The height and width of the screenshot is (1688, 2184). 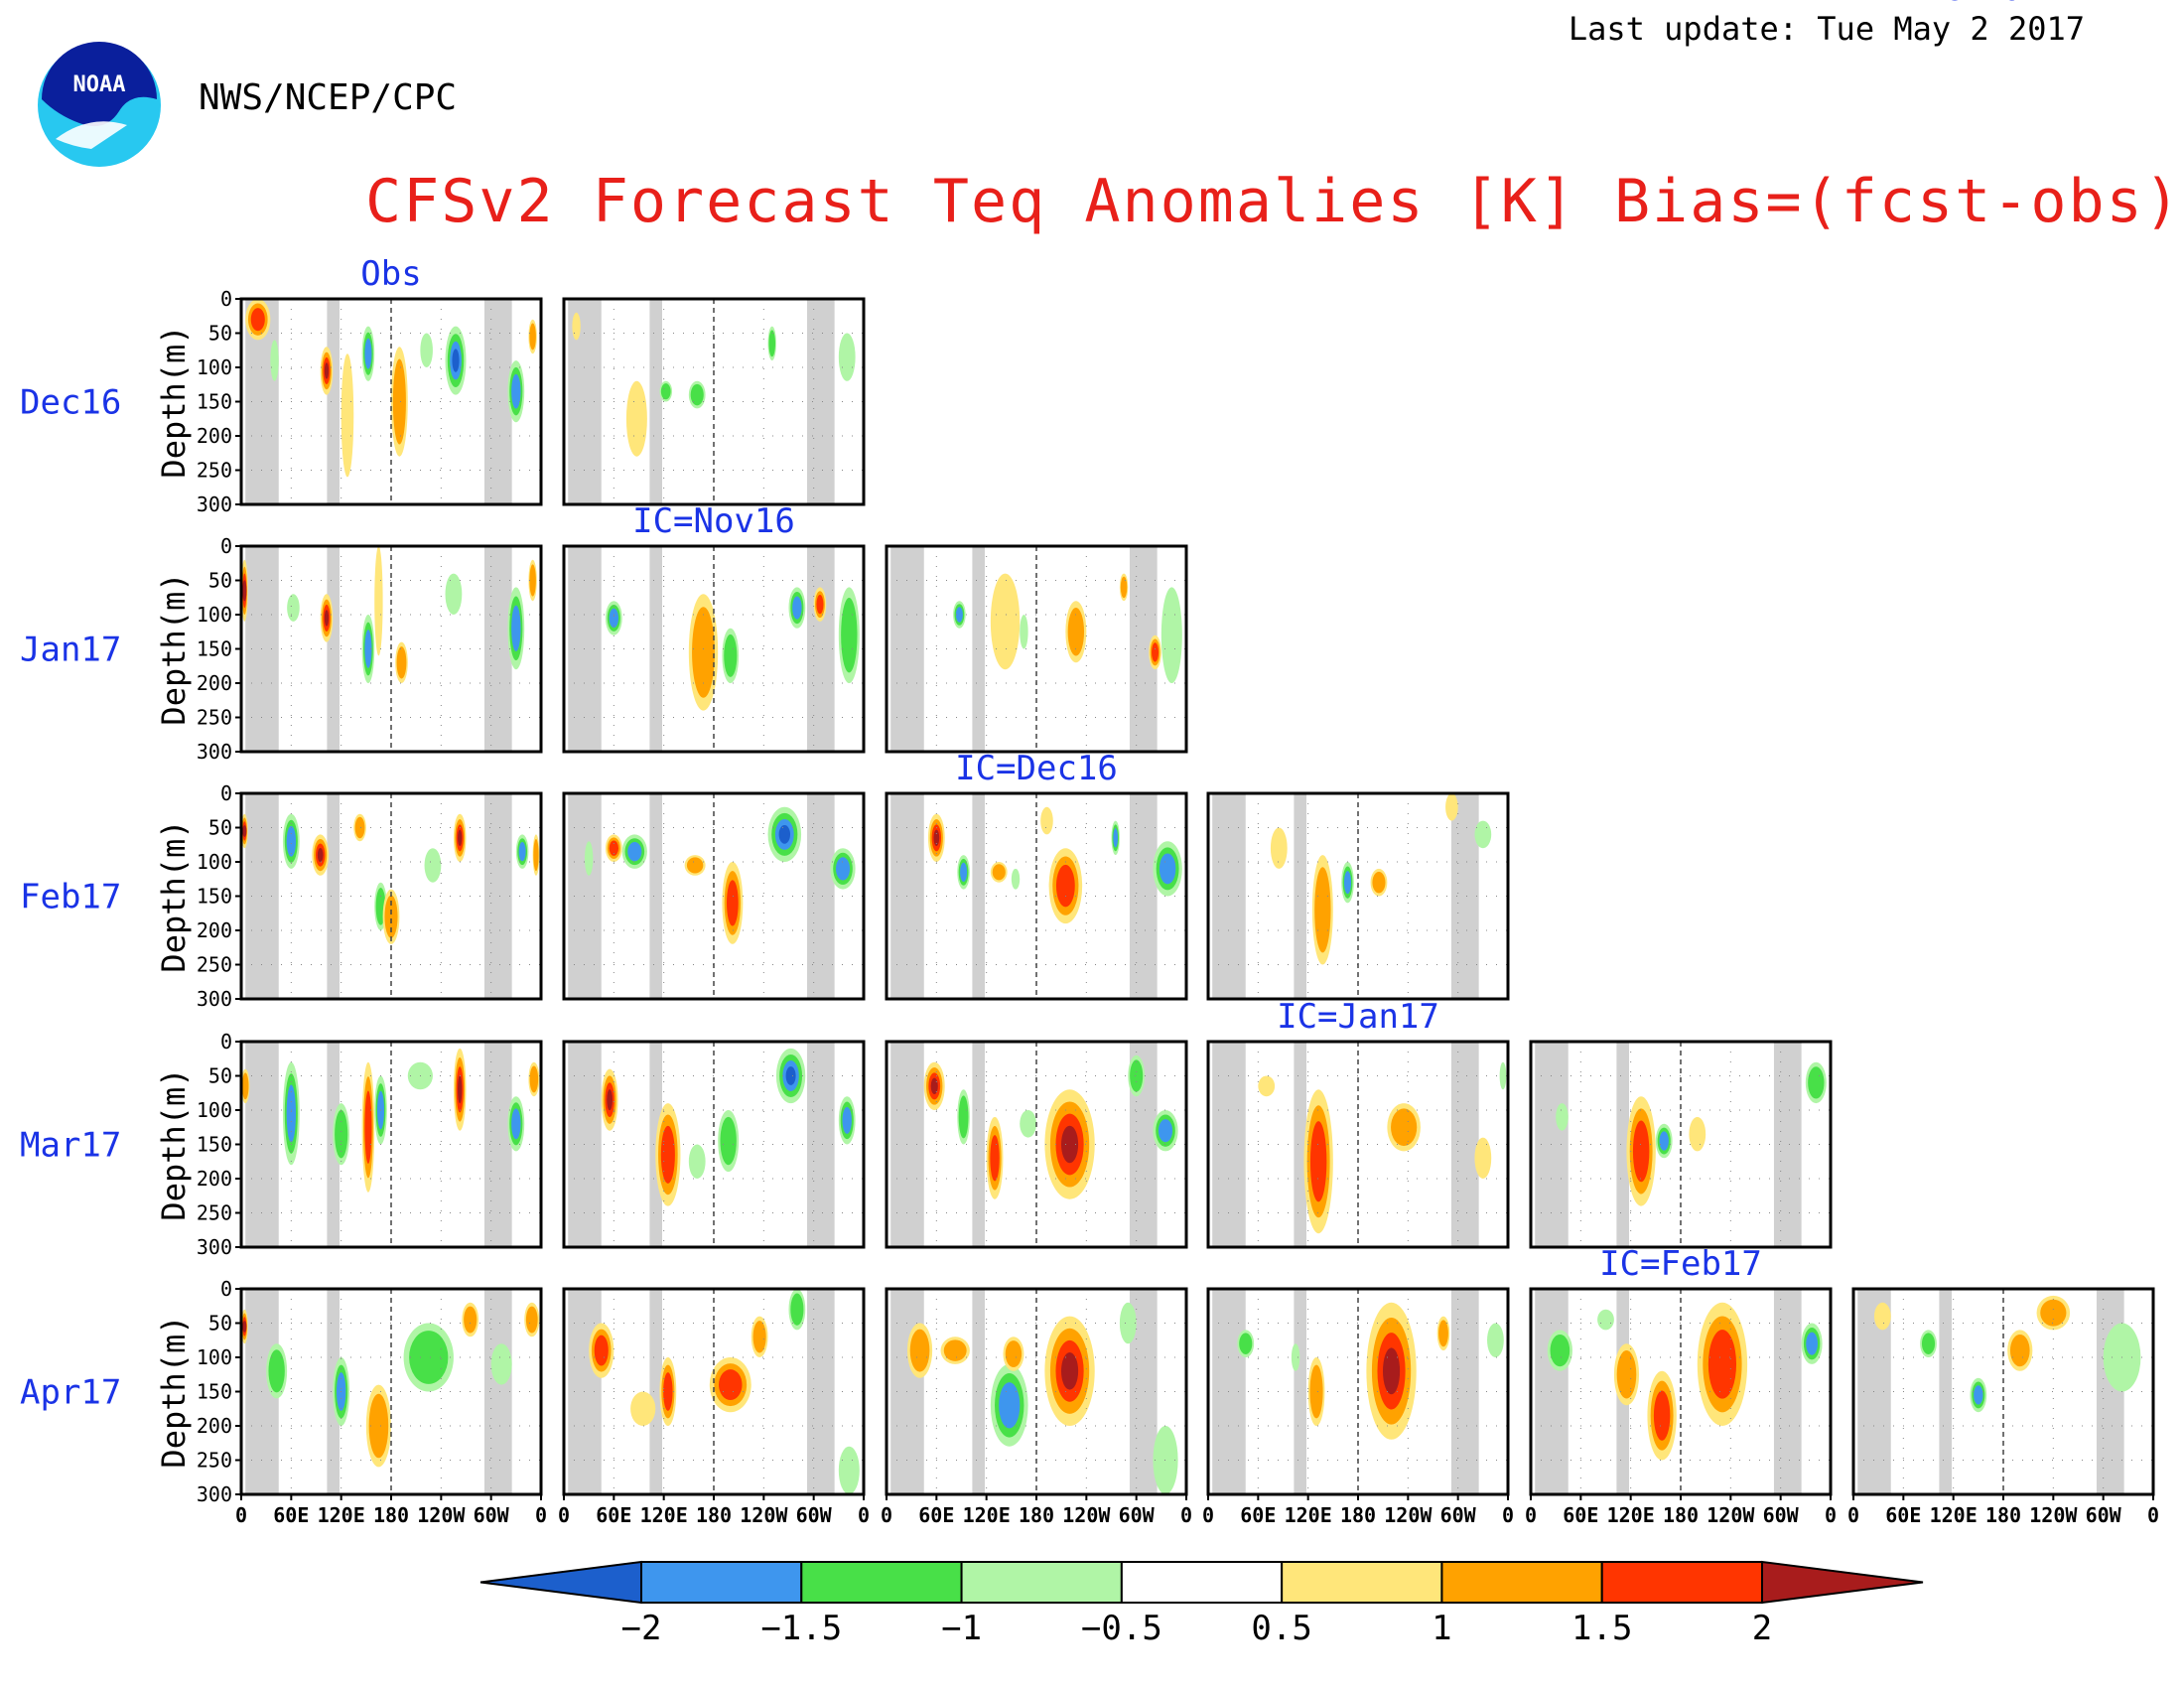 I want to click on row-label: Dec16, so click(x=70, y=403).